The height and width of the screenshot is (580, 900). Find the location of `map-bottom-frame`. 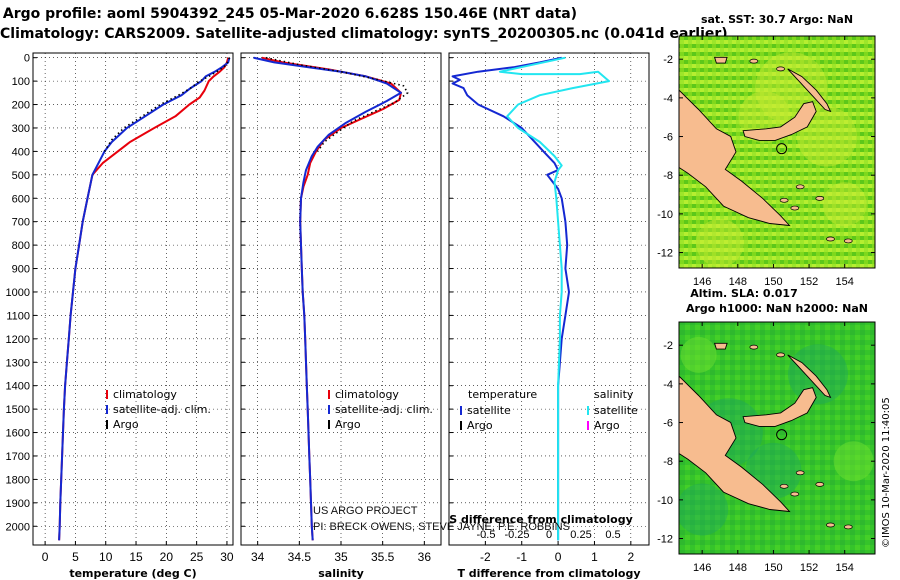

map-bottom-frame is located at coordinates (777, 438).